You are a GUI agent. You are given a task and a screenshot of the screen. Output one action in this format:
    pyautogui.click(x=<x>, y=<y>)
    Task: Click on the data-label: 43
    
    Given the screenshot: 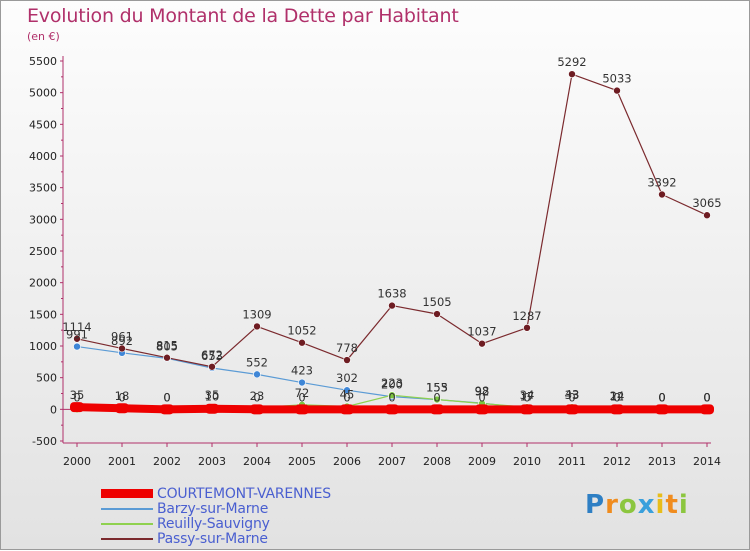 What is the action you would take?
    pyautogui.click(x=572, y=395)
    